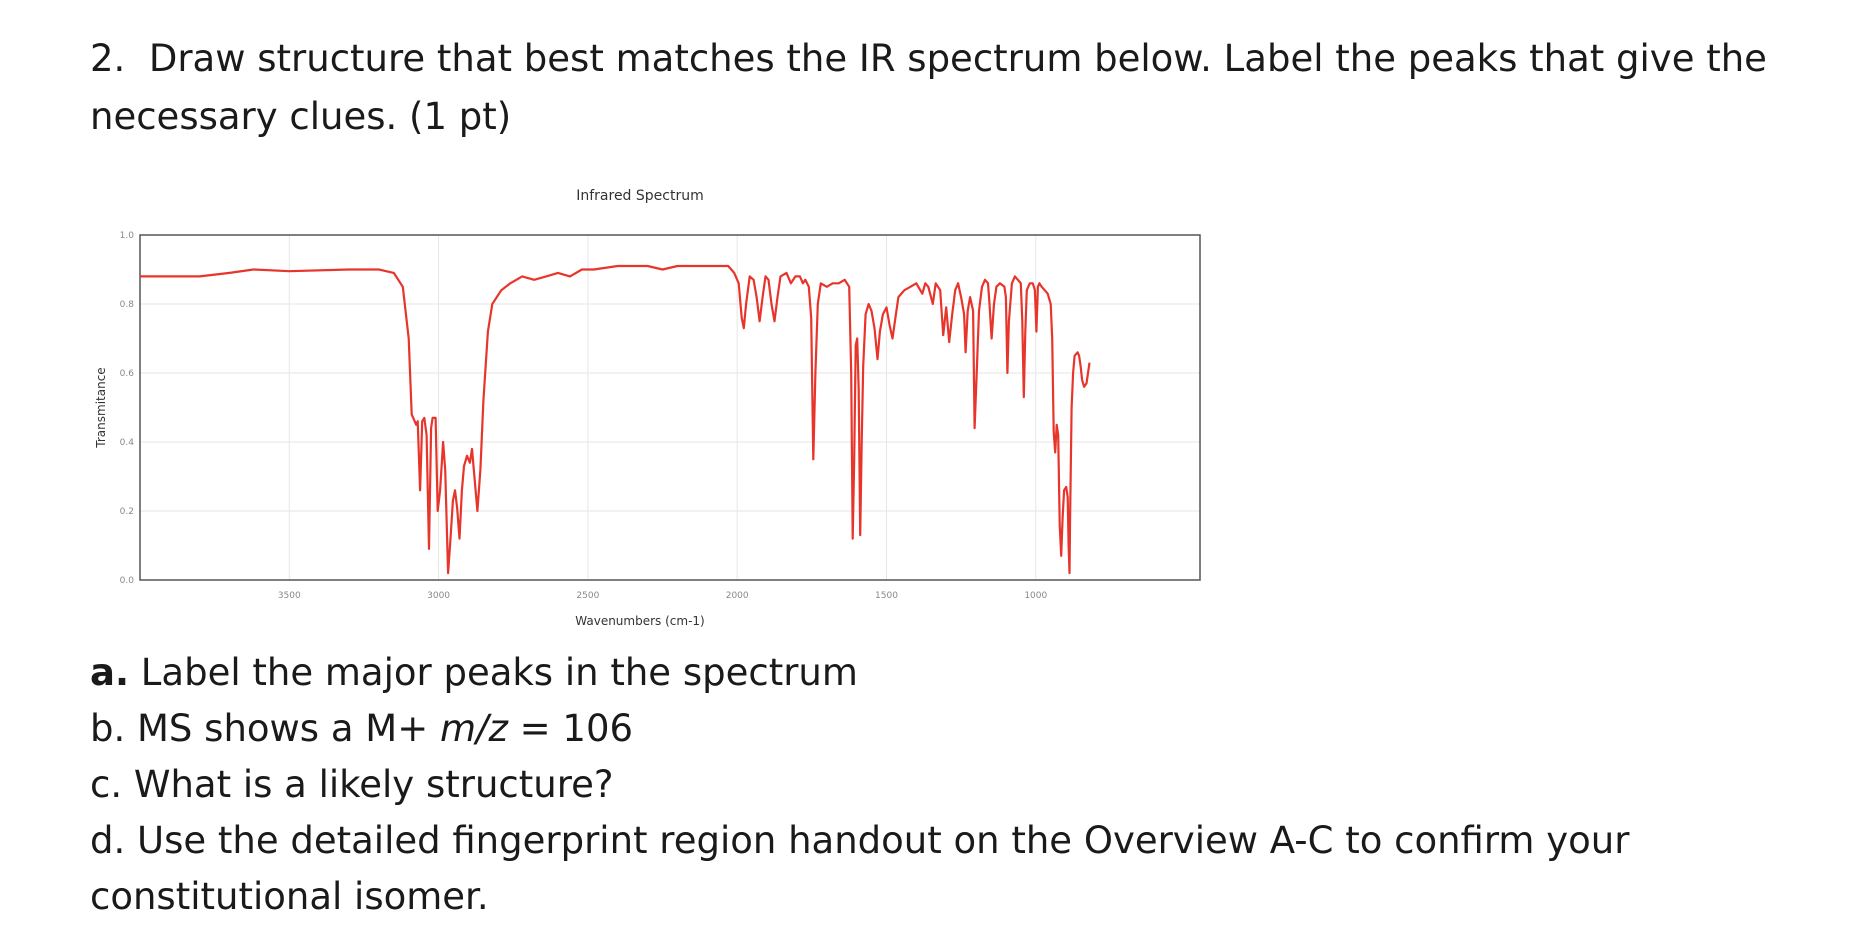 This screenshot has width=1874, height=944. What do you see at coordinates (639, 621) in the screenshot?
I see `x-axis-label: Wavenumbers (cm-1)` at bounding box center [639, 621].